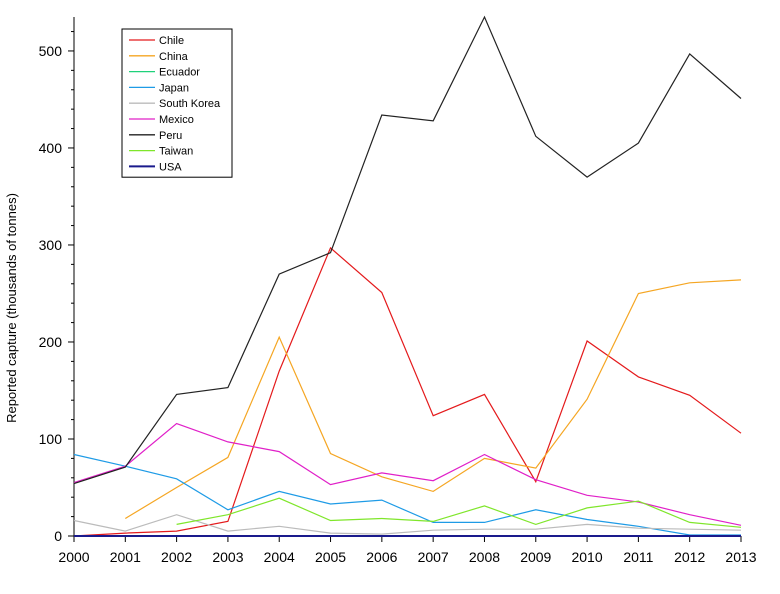 The width and height of the screenshot is (780, 594). I want to click on x-tick-label: 2006, so click(381, 557).